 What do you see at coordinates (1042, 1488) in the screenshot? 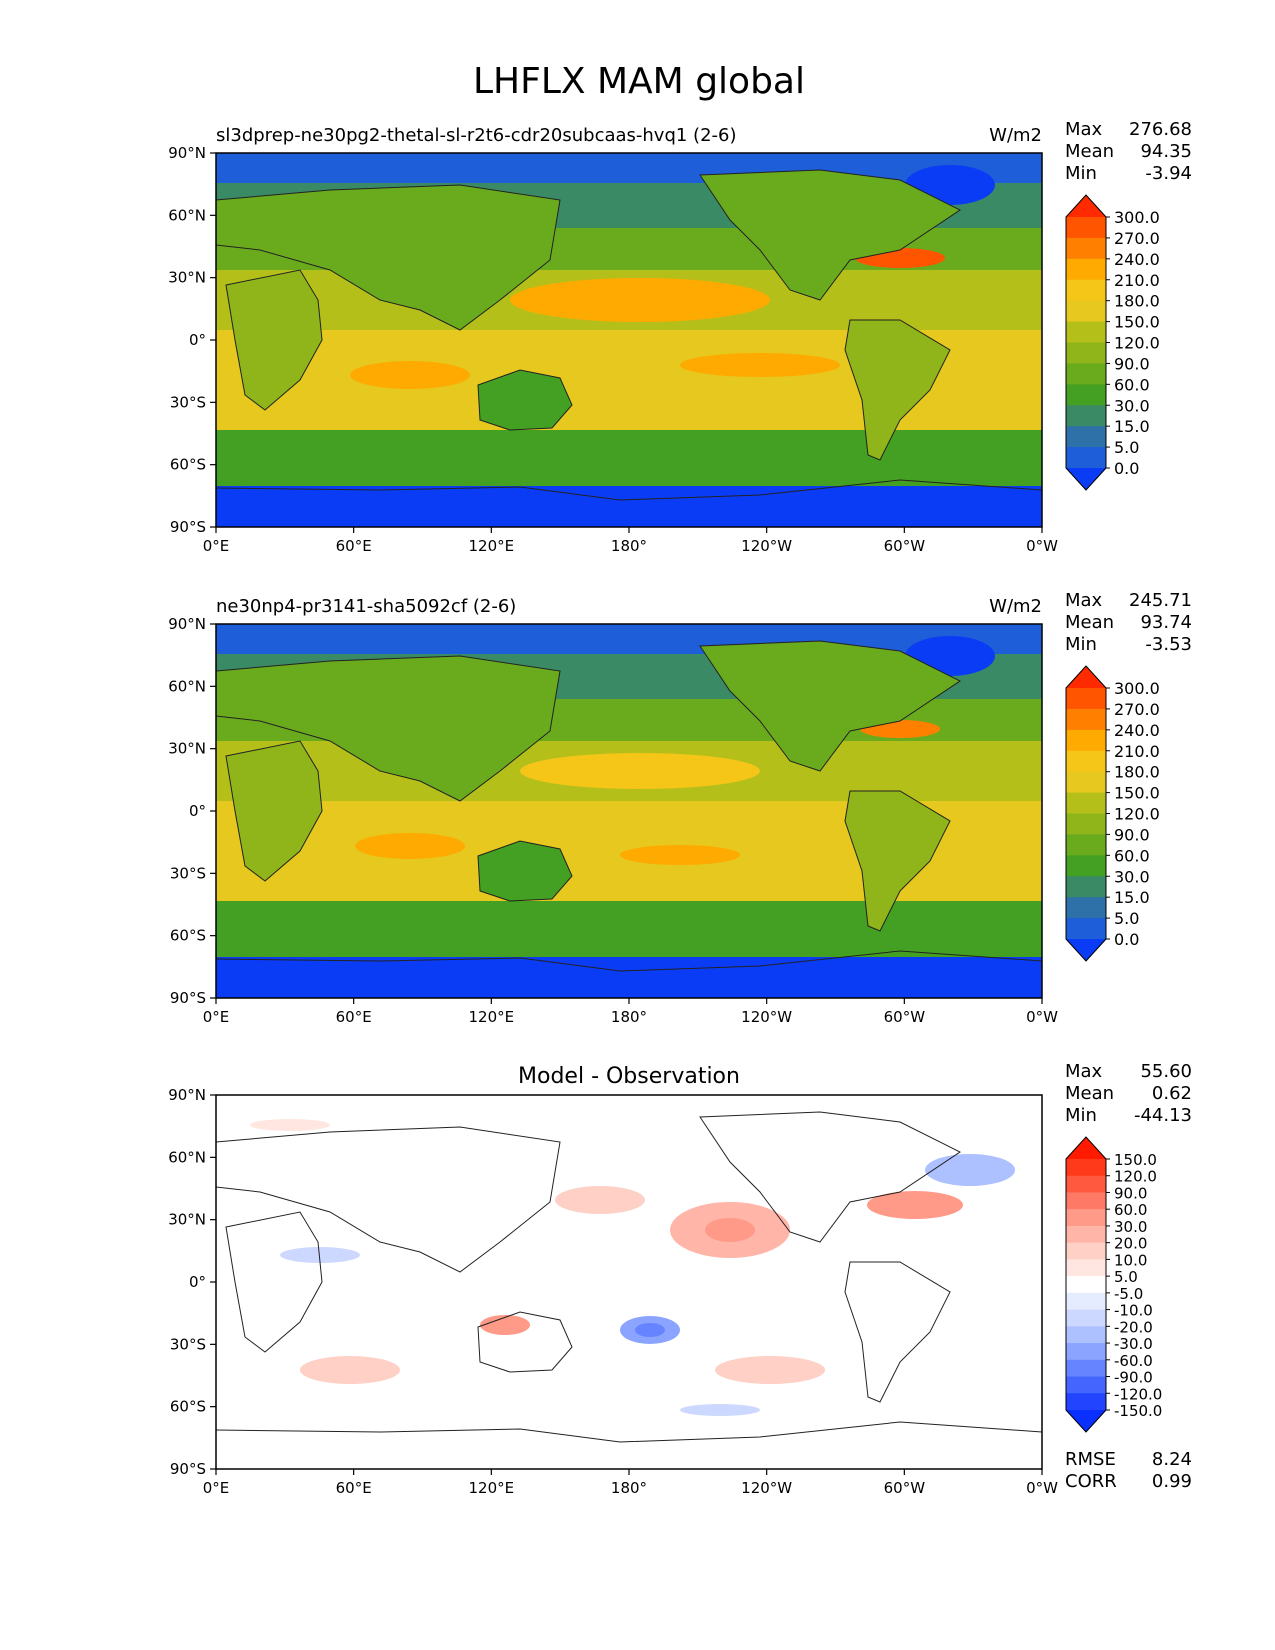
I see `x-tick-label: 0°W` at bounding box center [1042, 1488].